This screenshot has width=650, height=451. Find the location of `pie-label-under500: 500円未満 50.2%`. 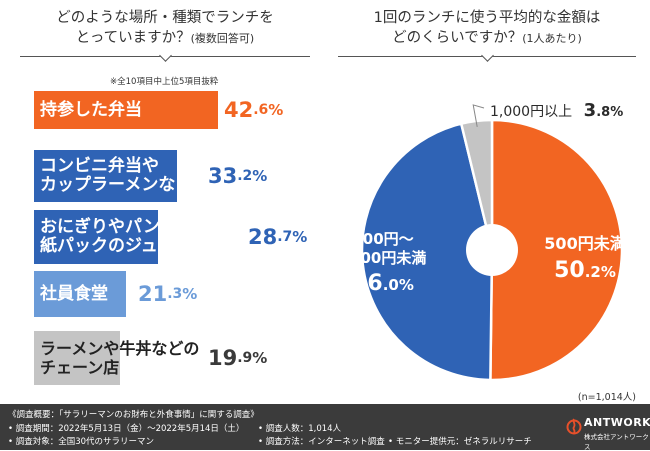

pie-label-under500: 500円未満 50.2% is located at coordinates (580, 257).